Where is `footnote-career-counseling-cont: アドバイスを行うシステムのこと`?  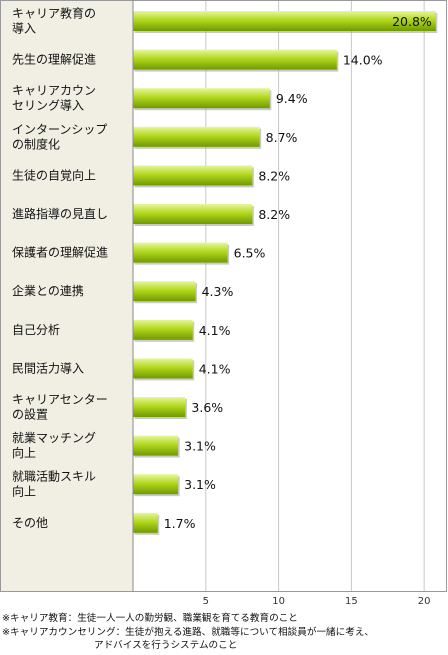 footnote-career-counseling-cont: アドバイスを行うシステムのこと is located at coordinates (166, 645).